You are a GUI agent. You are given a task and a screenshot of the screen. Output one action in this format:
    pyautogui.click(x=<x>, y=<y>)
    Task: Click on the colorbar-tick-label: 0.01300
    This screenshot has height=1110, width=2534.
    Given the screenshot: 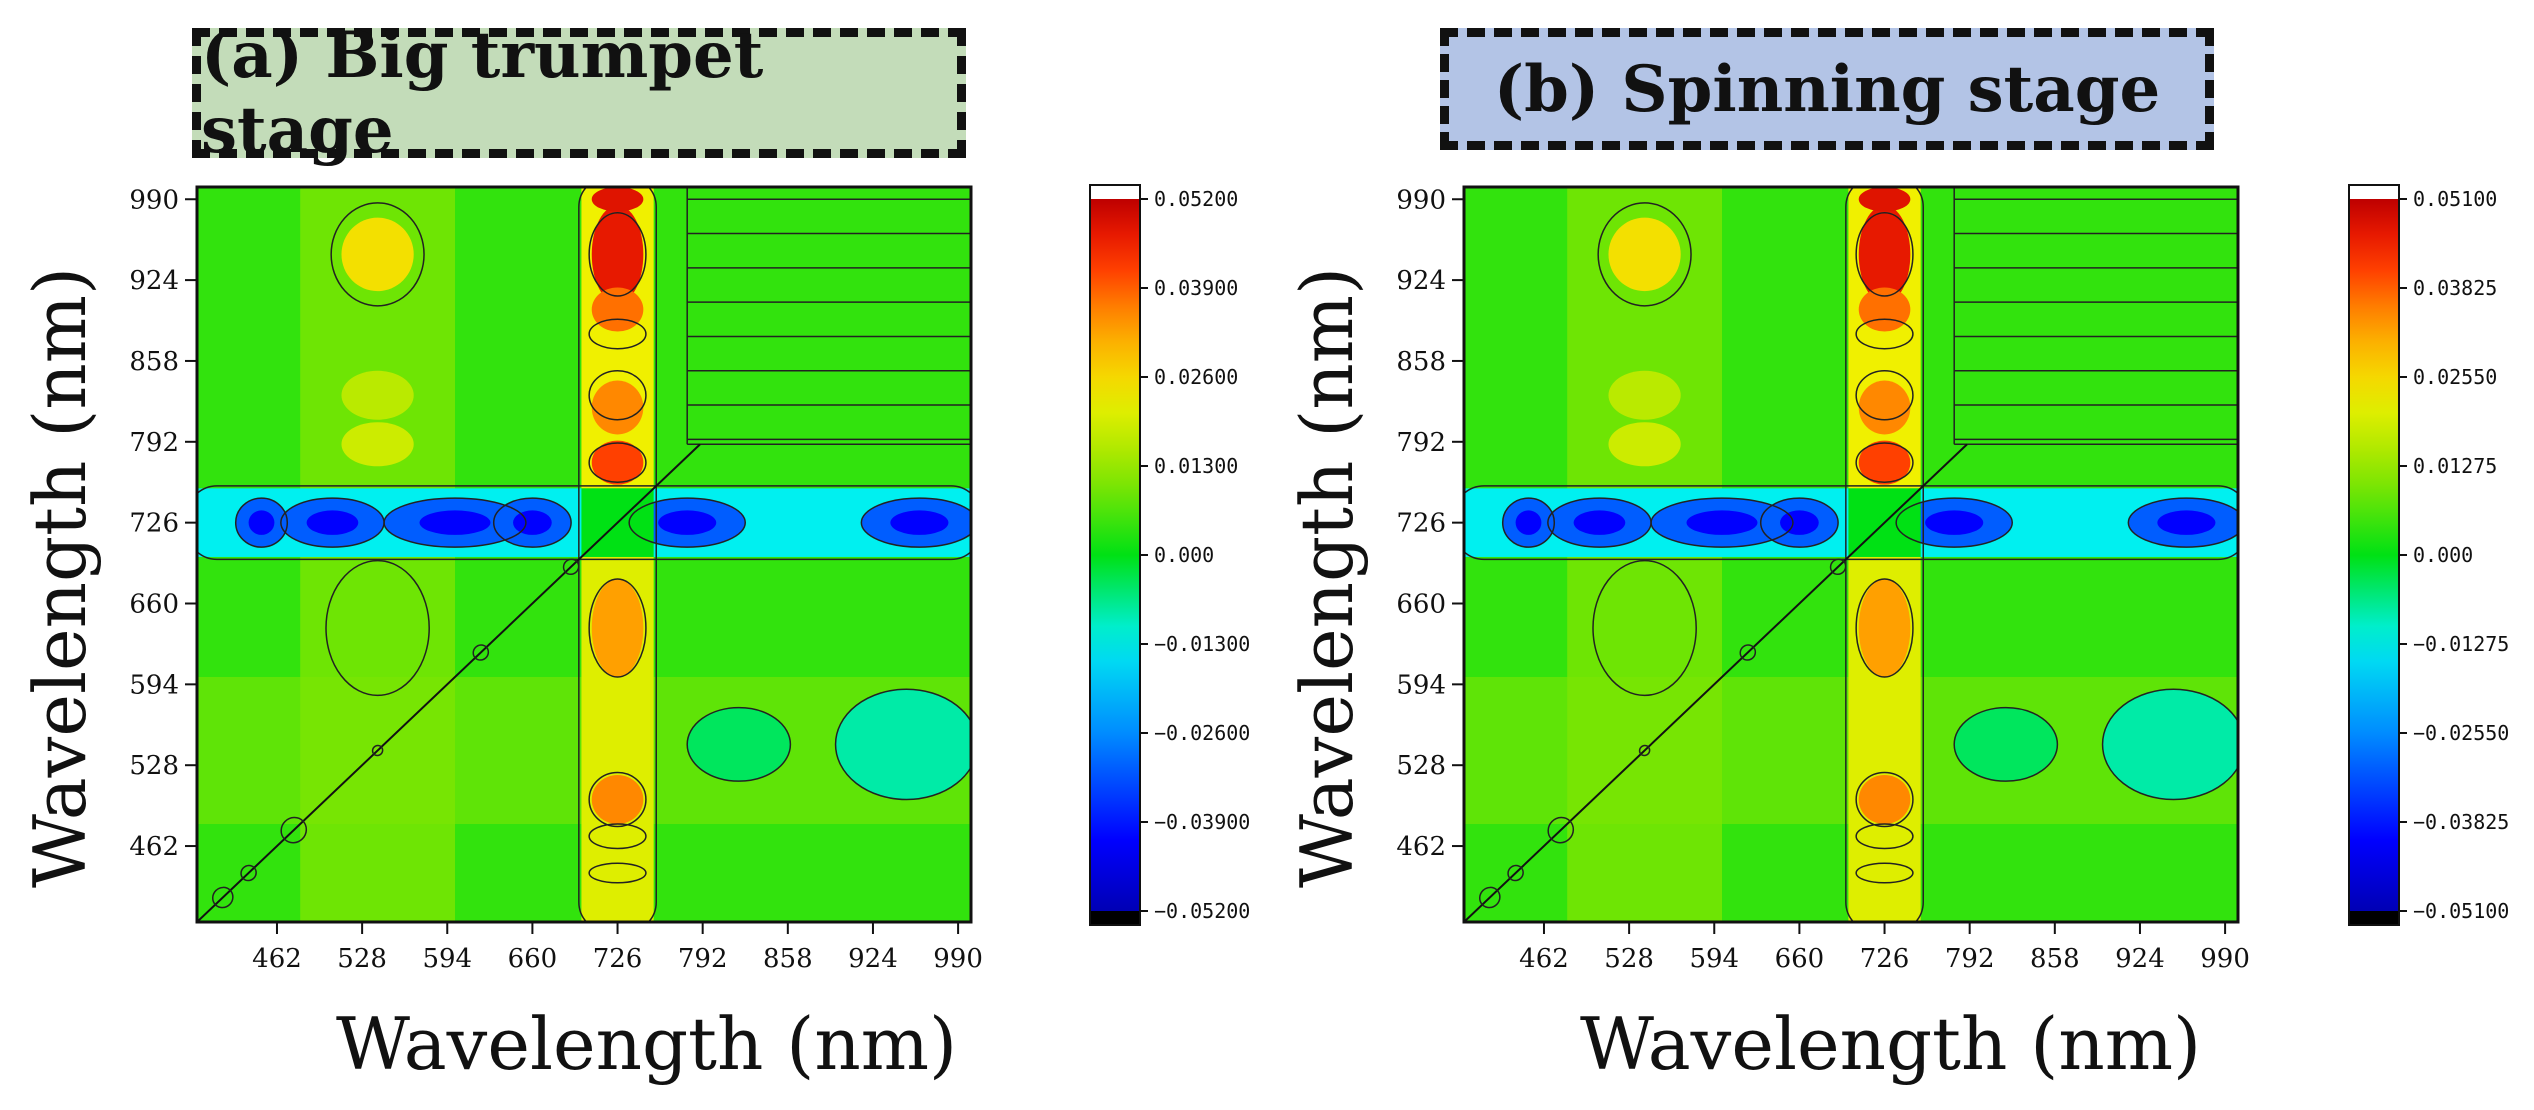 What is the action you would take?
    pyautogui.click(x=1196, y=466)
    